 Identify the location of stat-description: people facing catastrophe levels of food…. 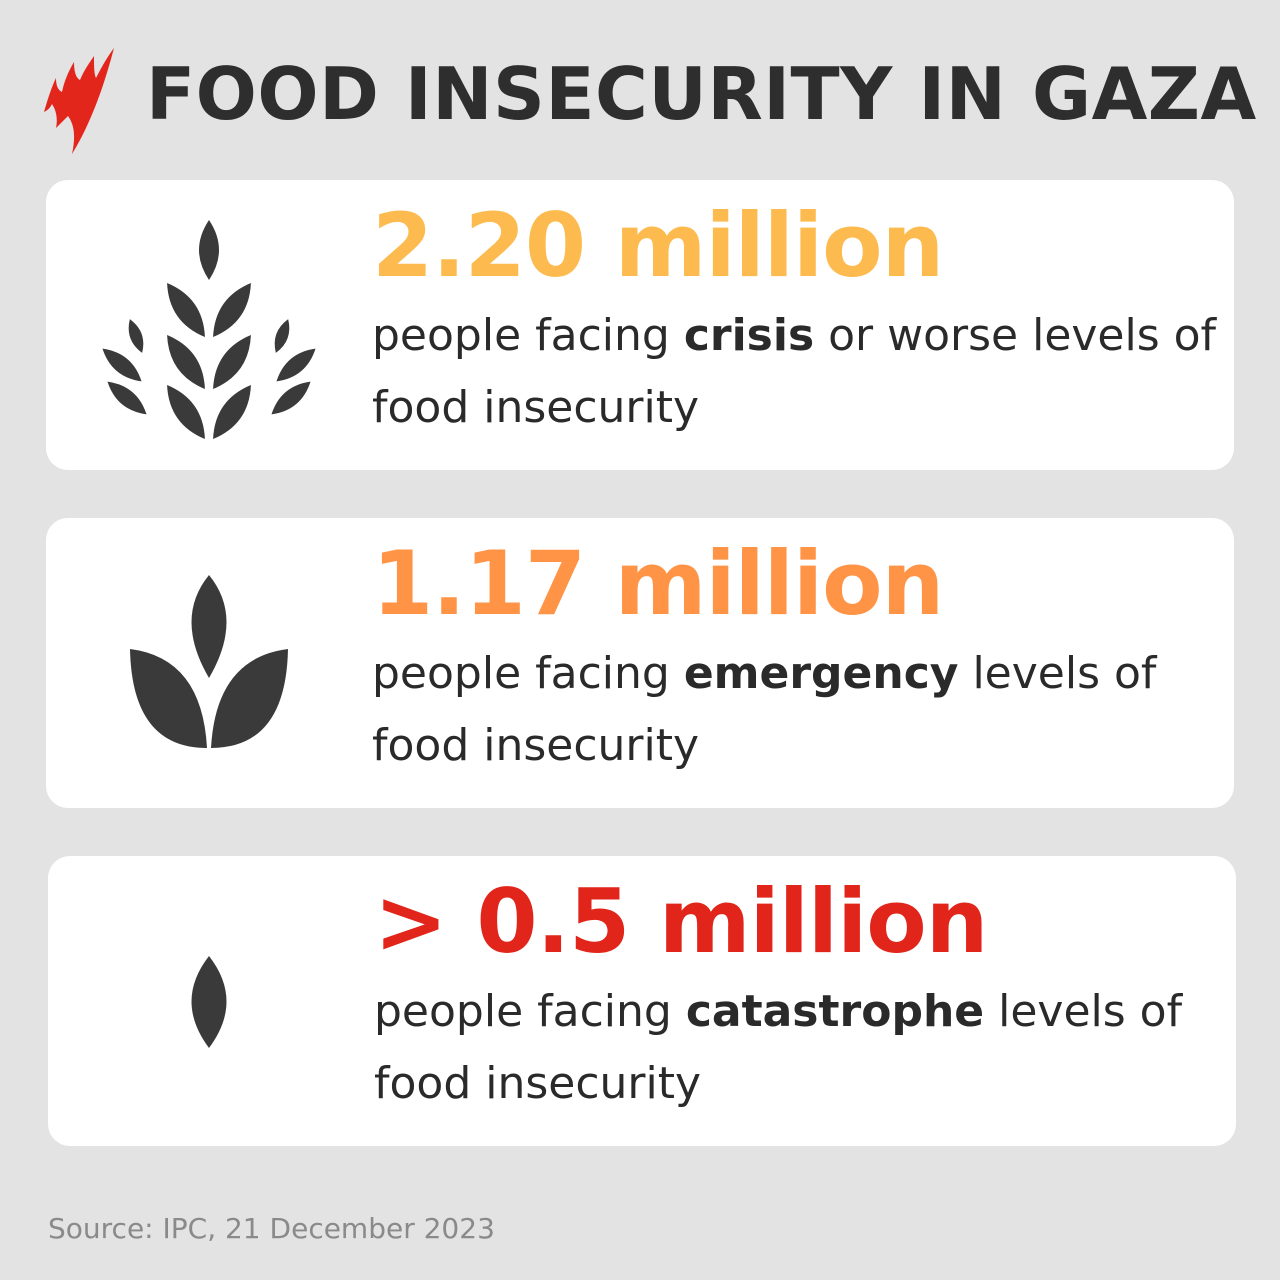
(778, 1047).